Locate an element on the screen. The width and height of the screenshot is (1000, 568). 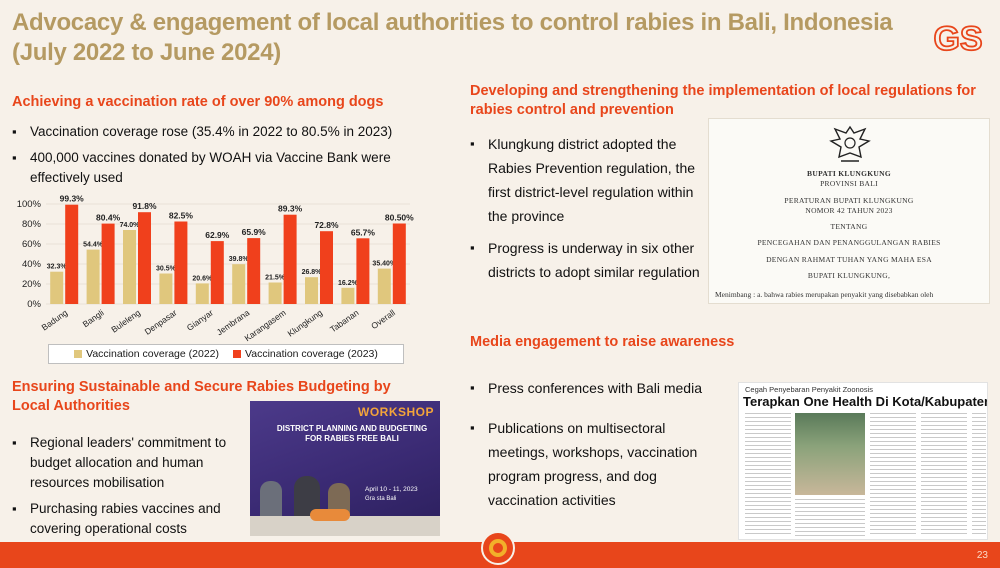
chart-data-label-2023: 91.8% is located at coordinates (144, 206).